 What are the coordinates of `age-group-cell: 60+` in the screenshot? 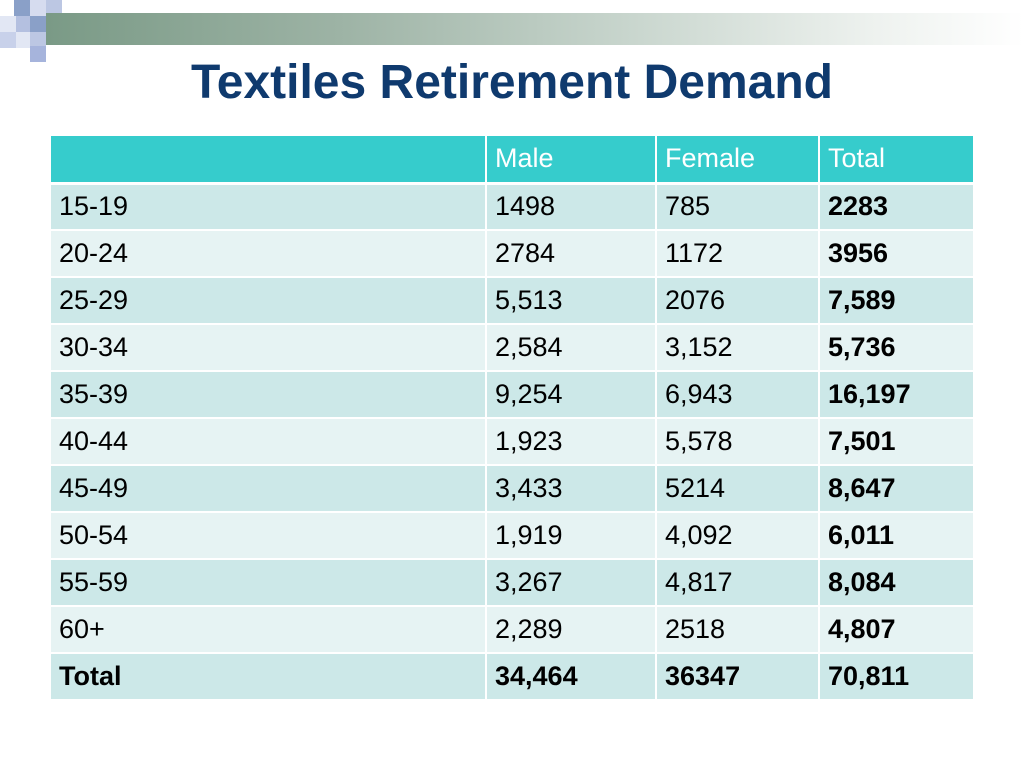 It's located at (269, 630).